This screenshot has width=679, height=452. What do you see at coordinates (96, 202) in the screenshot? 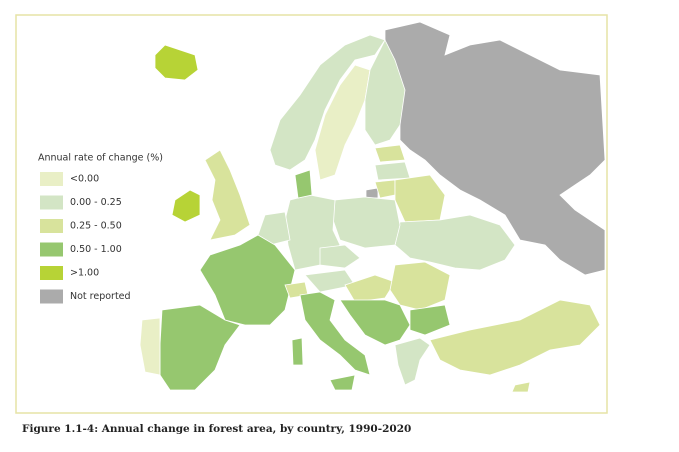
I see `legend-label: 0.00 - 0.25` at bounding box center [96, 202].